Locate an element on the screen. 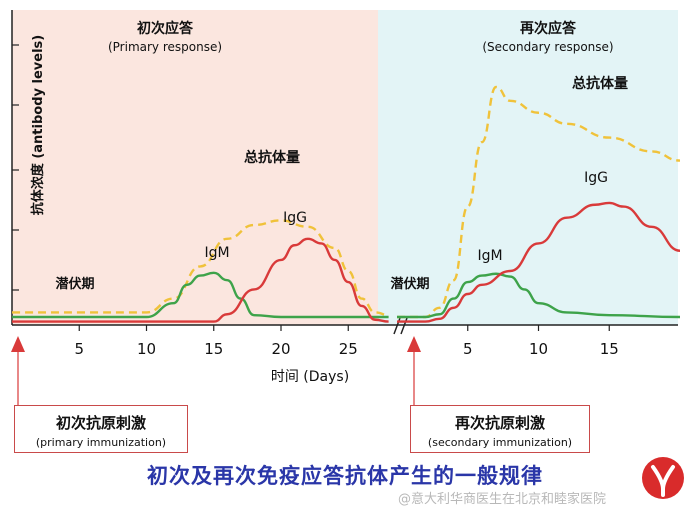 The image size is (690, 514). primary-stimulus-en: (primary immunization) is located at coordinates (101, 442).